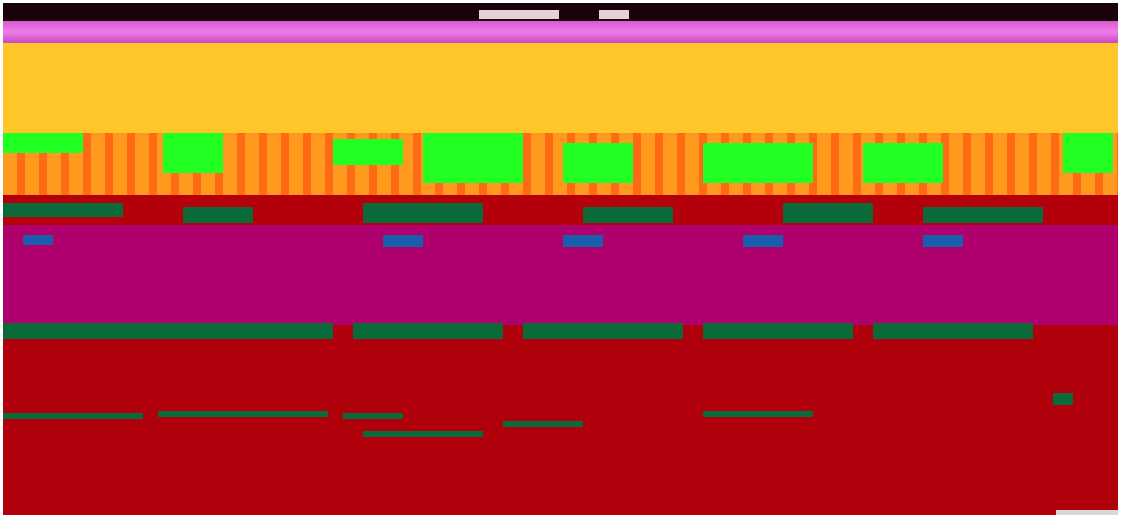  Describe the element at coordinates (560, 32) in the screenshot. I see `magenta-strip` at that location.